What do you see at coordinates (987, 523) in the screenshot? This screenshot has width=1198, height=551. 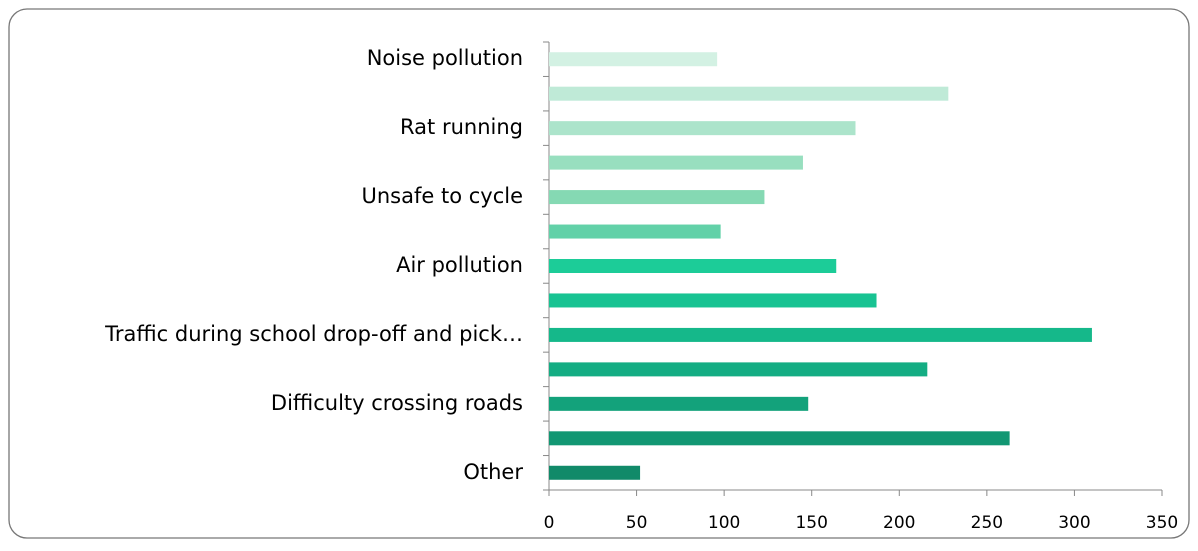 I see `x-tick-label: 250` at bounding box center [987, 523].